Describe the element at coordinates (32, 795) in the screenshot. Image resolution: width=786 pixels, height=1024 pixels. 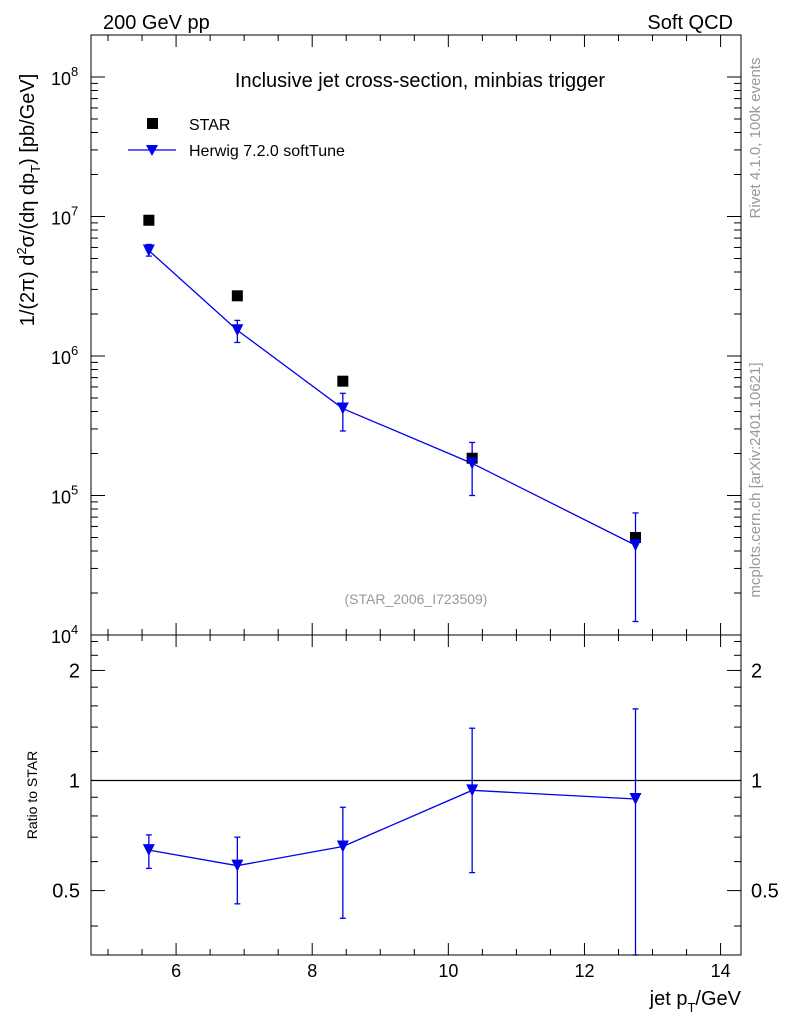
I see `ratio-y-axis-label: Ratio to STAR` at that location.